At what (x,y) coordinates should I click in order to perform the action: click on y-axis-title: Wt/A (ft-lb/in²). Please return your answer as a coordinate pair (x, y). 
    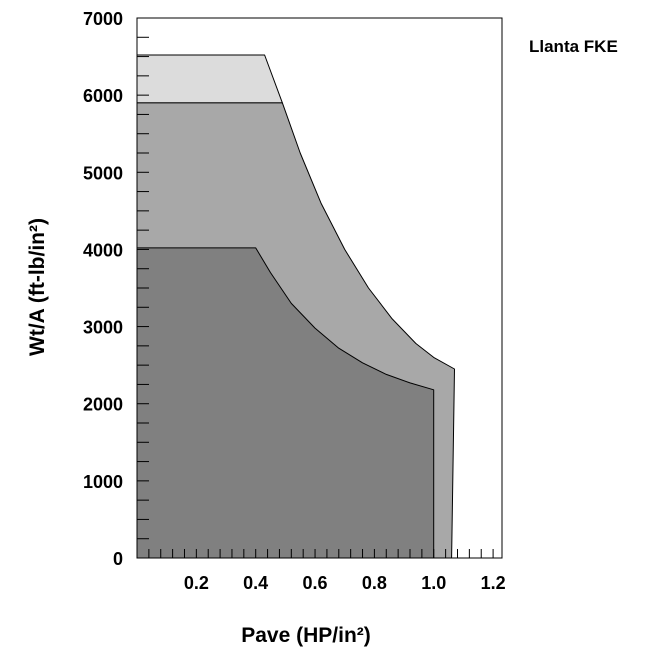
    Looking at the image, I should click on (37, 287).